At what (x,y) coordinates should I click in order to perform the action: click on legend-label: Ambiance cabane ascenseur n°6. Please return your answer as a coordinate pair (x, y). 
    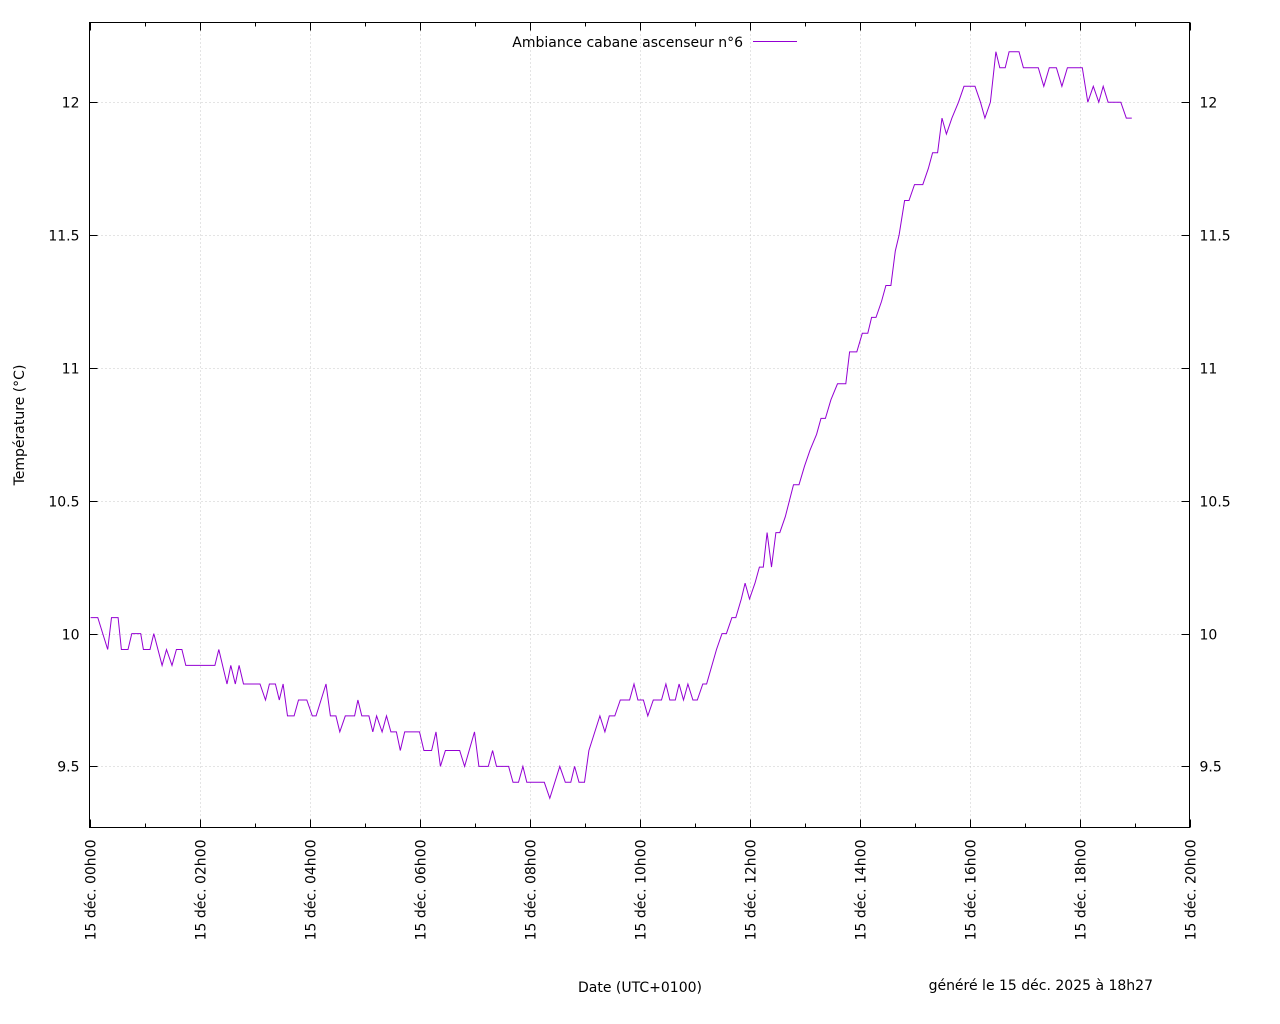
    Looking at the image, I should click on (627, 43).